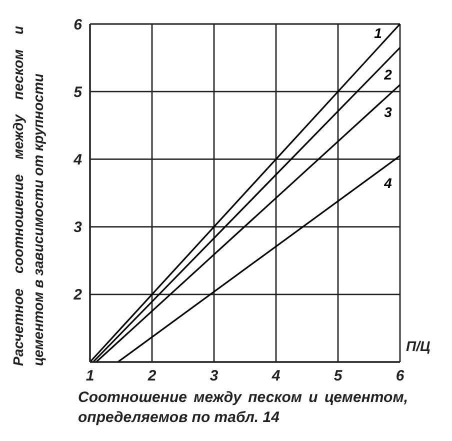 This screenshot has width=452, height=441. Describe the element at coordinates (77, 160) in the screenshot. I see `y-tick-label: 4` at that location.